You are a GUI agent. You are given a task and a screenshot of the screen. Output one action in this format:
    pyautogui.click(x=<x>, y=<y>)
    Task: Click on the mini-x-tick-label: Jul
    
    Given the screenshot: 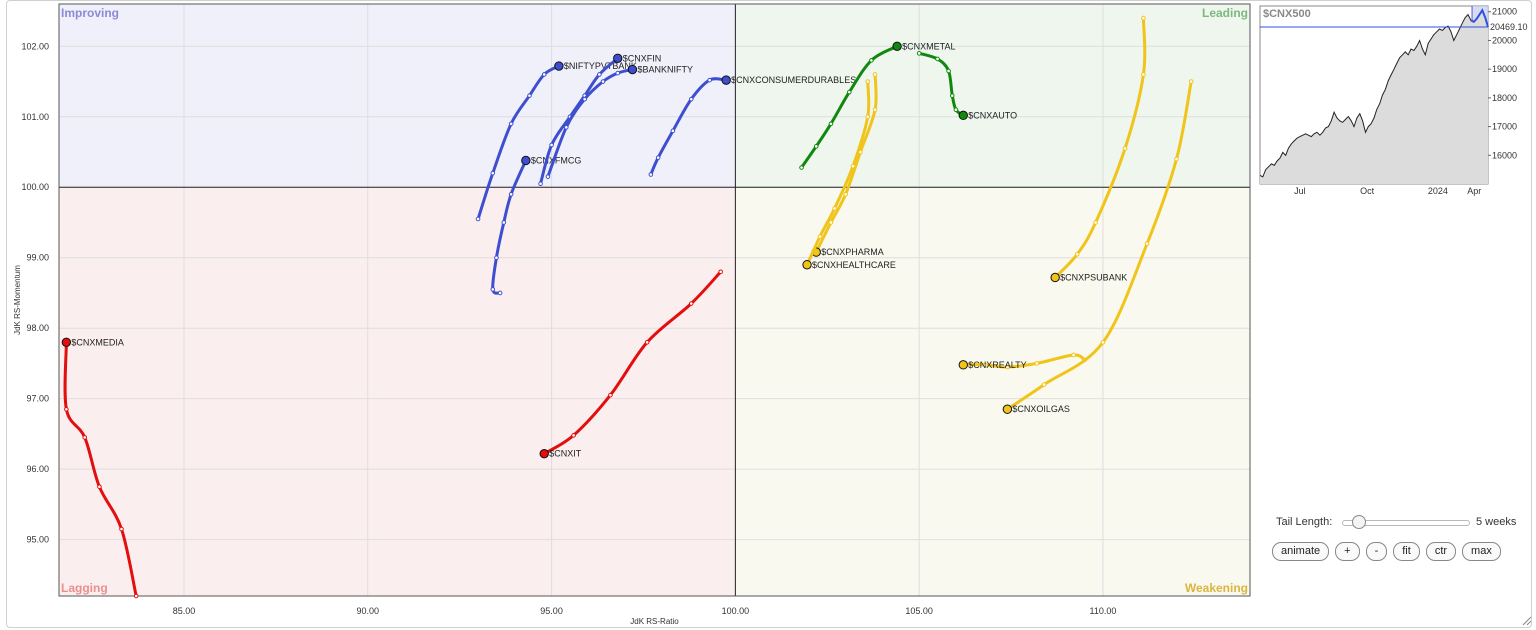 What is the action you would take?
    pyautogui.click(x=1300, y=191)
    